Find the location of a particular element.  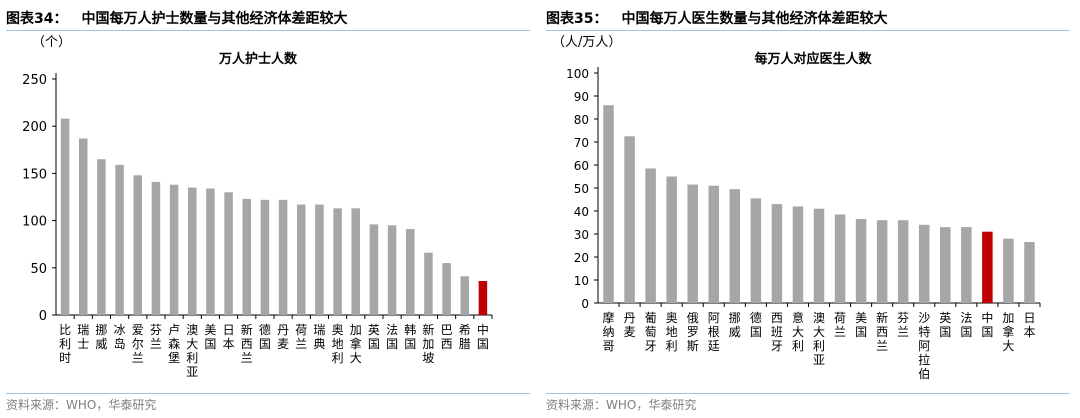

x-tick-label: 英国 is located at coordinates (945, 325).